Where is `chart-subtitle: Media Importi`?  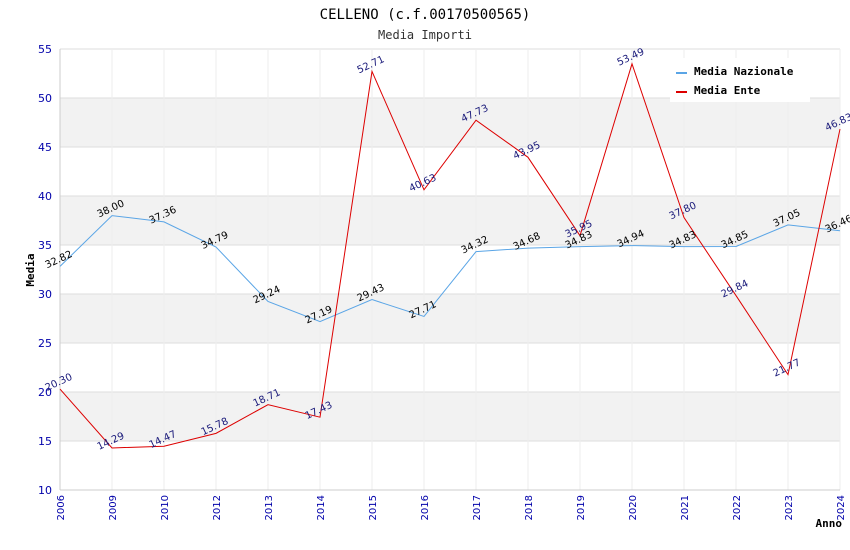
chart-subtitle: Media Importi is located at coordinates (425, 35).